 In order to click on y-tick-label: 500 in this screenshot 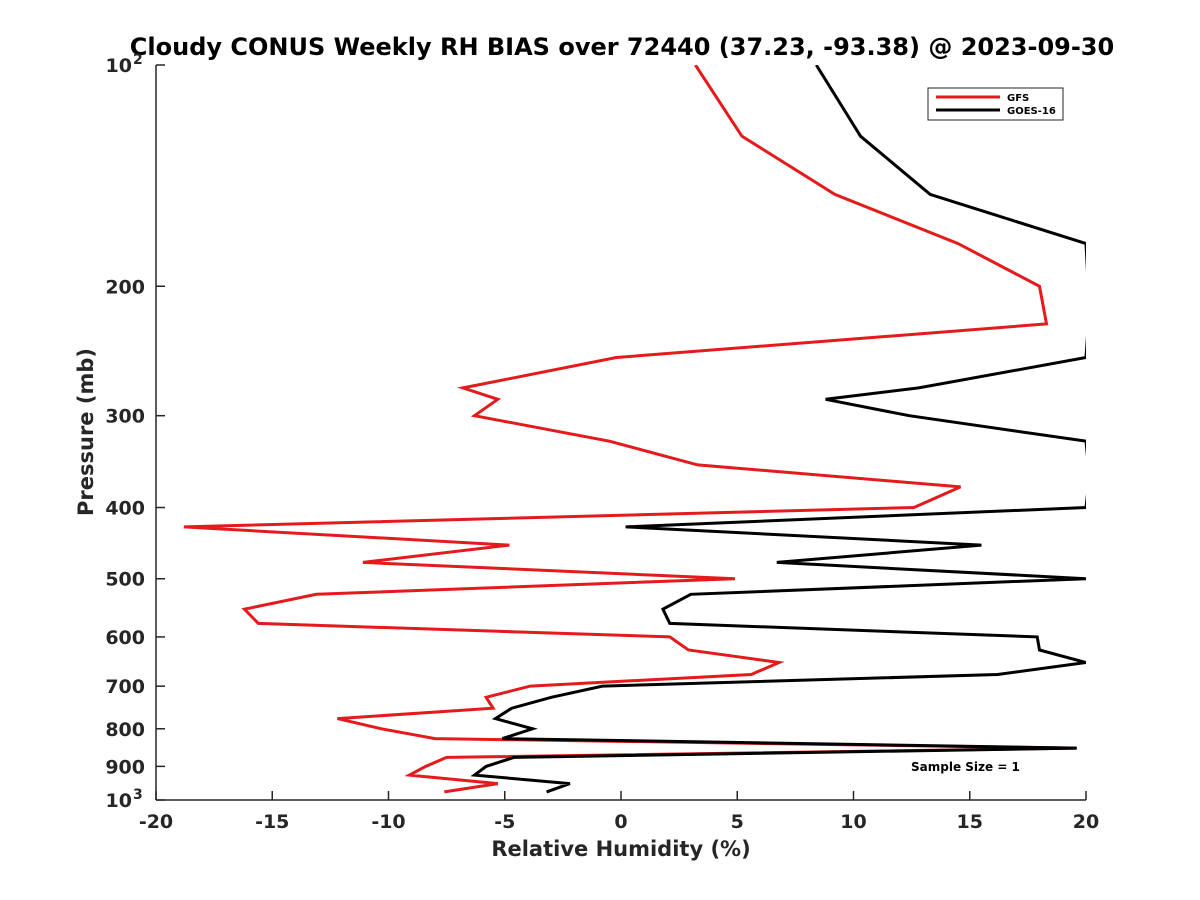, I will do `click(125, 580)`.